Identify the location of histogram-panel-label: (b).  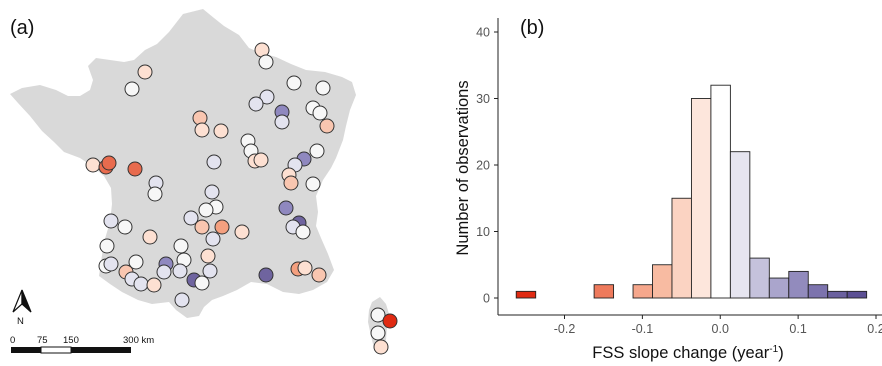
(532, 28).